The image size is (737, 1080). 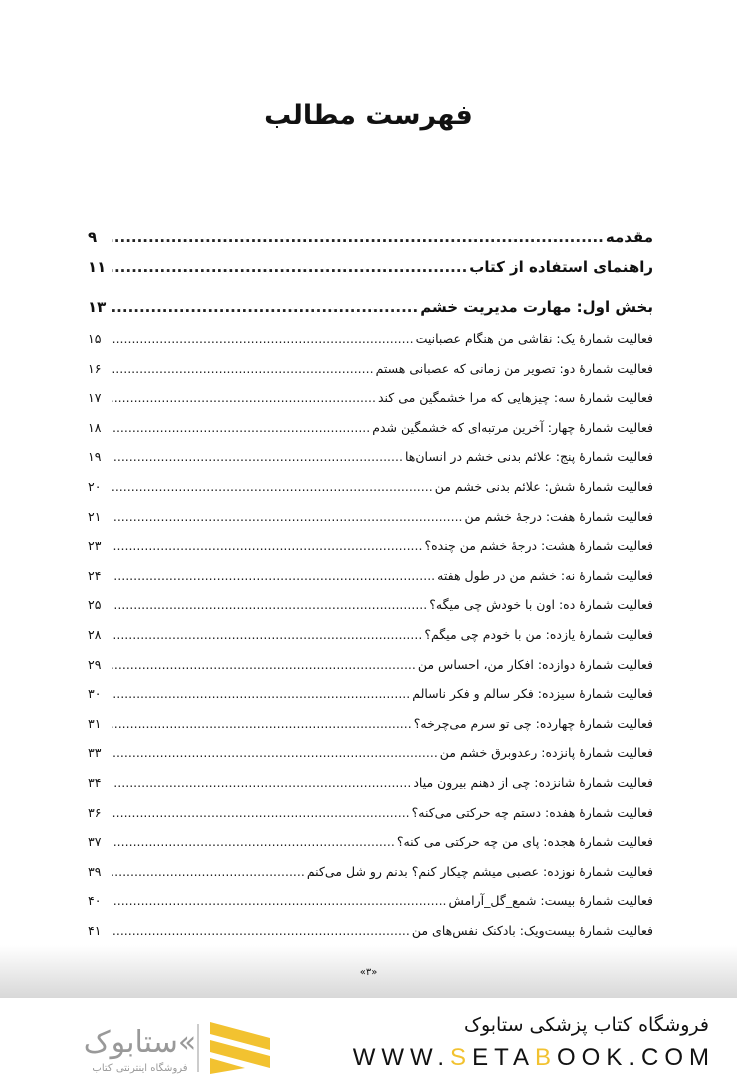 What do you see at coordinates (95, 842) in the screenshot?
I see `entry-page: ۳۷` at bounding box center [95, 842].